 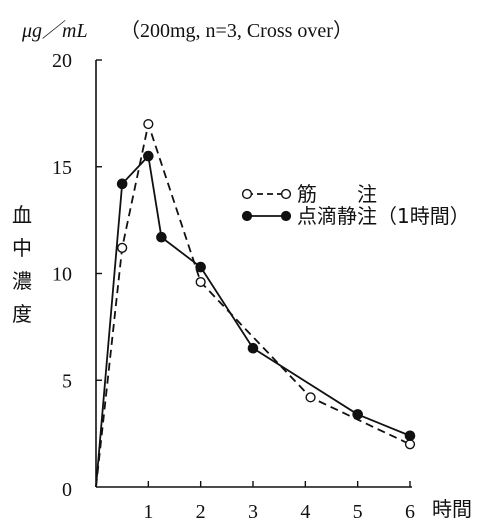 What do you see at coordinates (358, 511) in the screenshot?
I see `x-tick-label: 5` at bounding box center [358, 511].